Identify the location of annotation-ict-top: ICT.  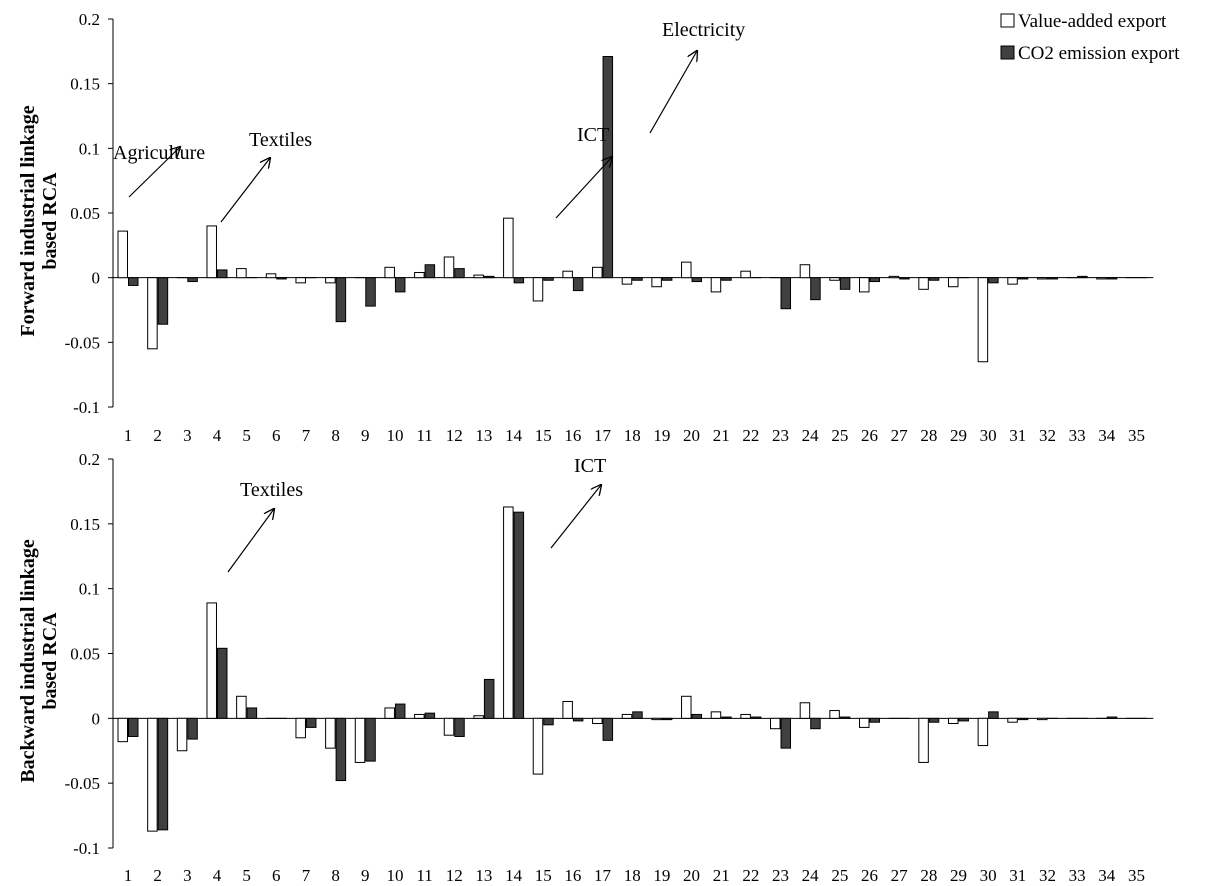
(593, 135).